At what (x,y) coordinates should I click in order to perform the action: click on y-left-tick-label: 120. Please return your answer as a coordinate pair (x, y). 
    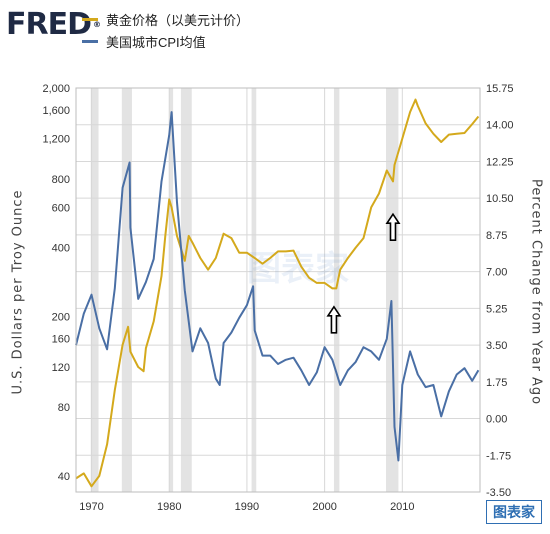
    Looking at the image, I should click on (61, 368).